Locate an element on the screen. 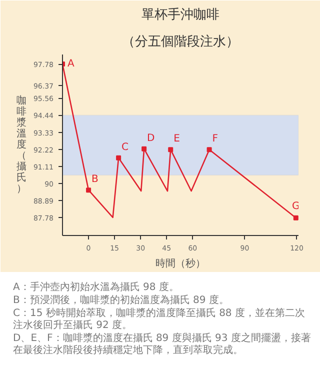  annotation: B is located at coordinates (95, 180).